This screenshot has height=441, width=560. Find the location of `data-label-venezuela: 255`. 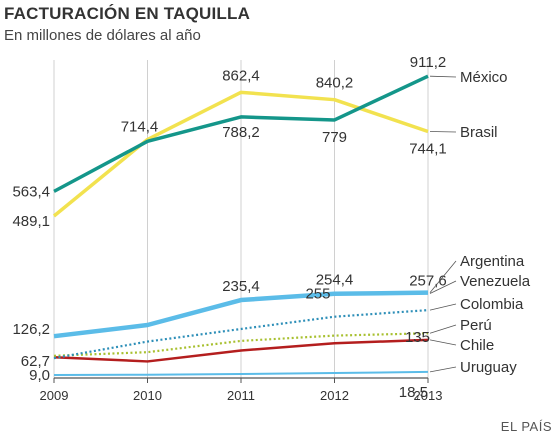

data-label-venezuela: 255 is located at coordinates (317, 294).